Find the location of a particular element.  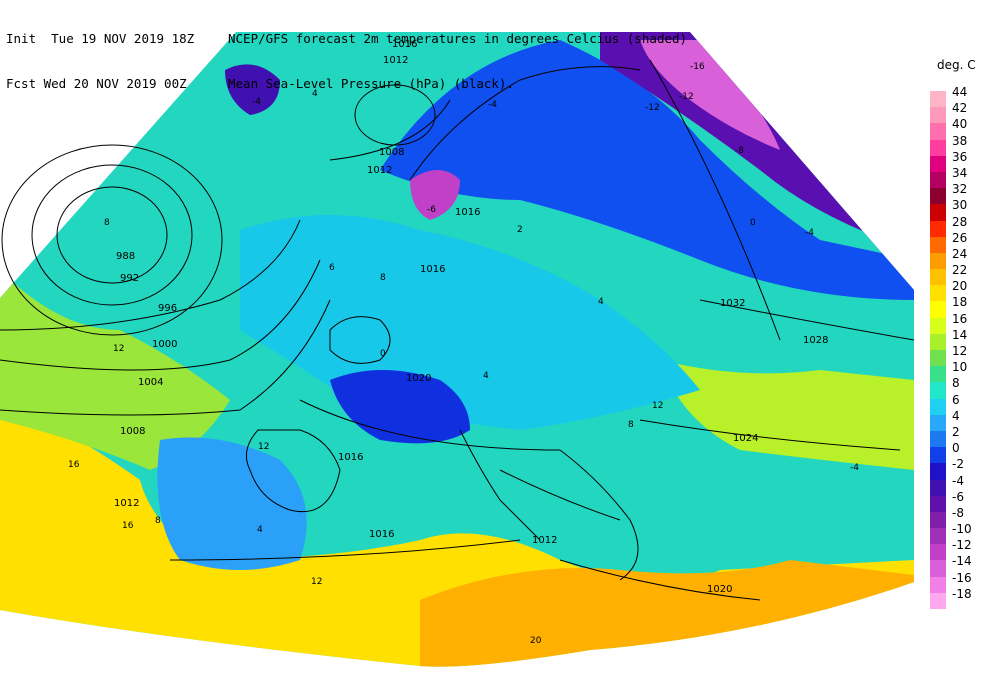

legend-item: -10 is located at coordinates (960, 533).